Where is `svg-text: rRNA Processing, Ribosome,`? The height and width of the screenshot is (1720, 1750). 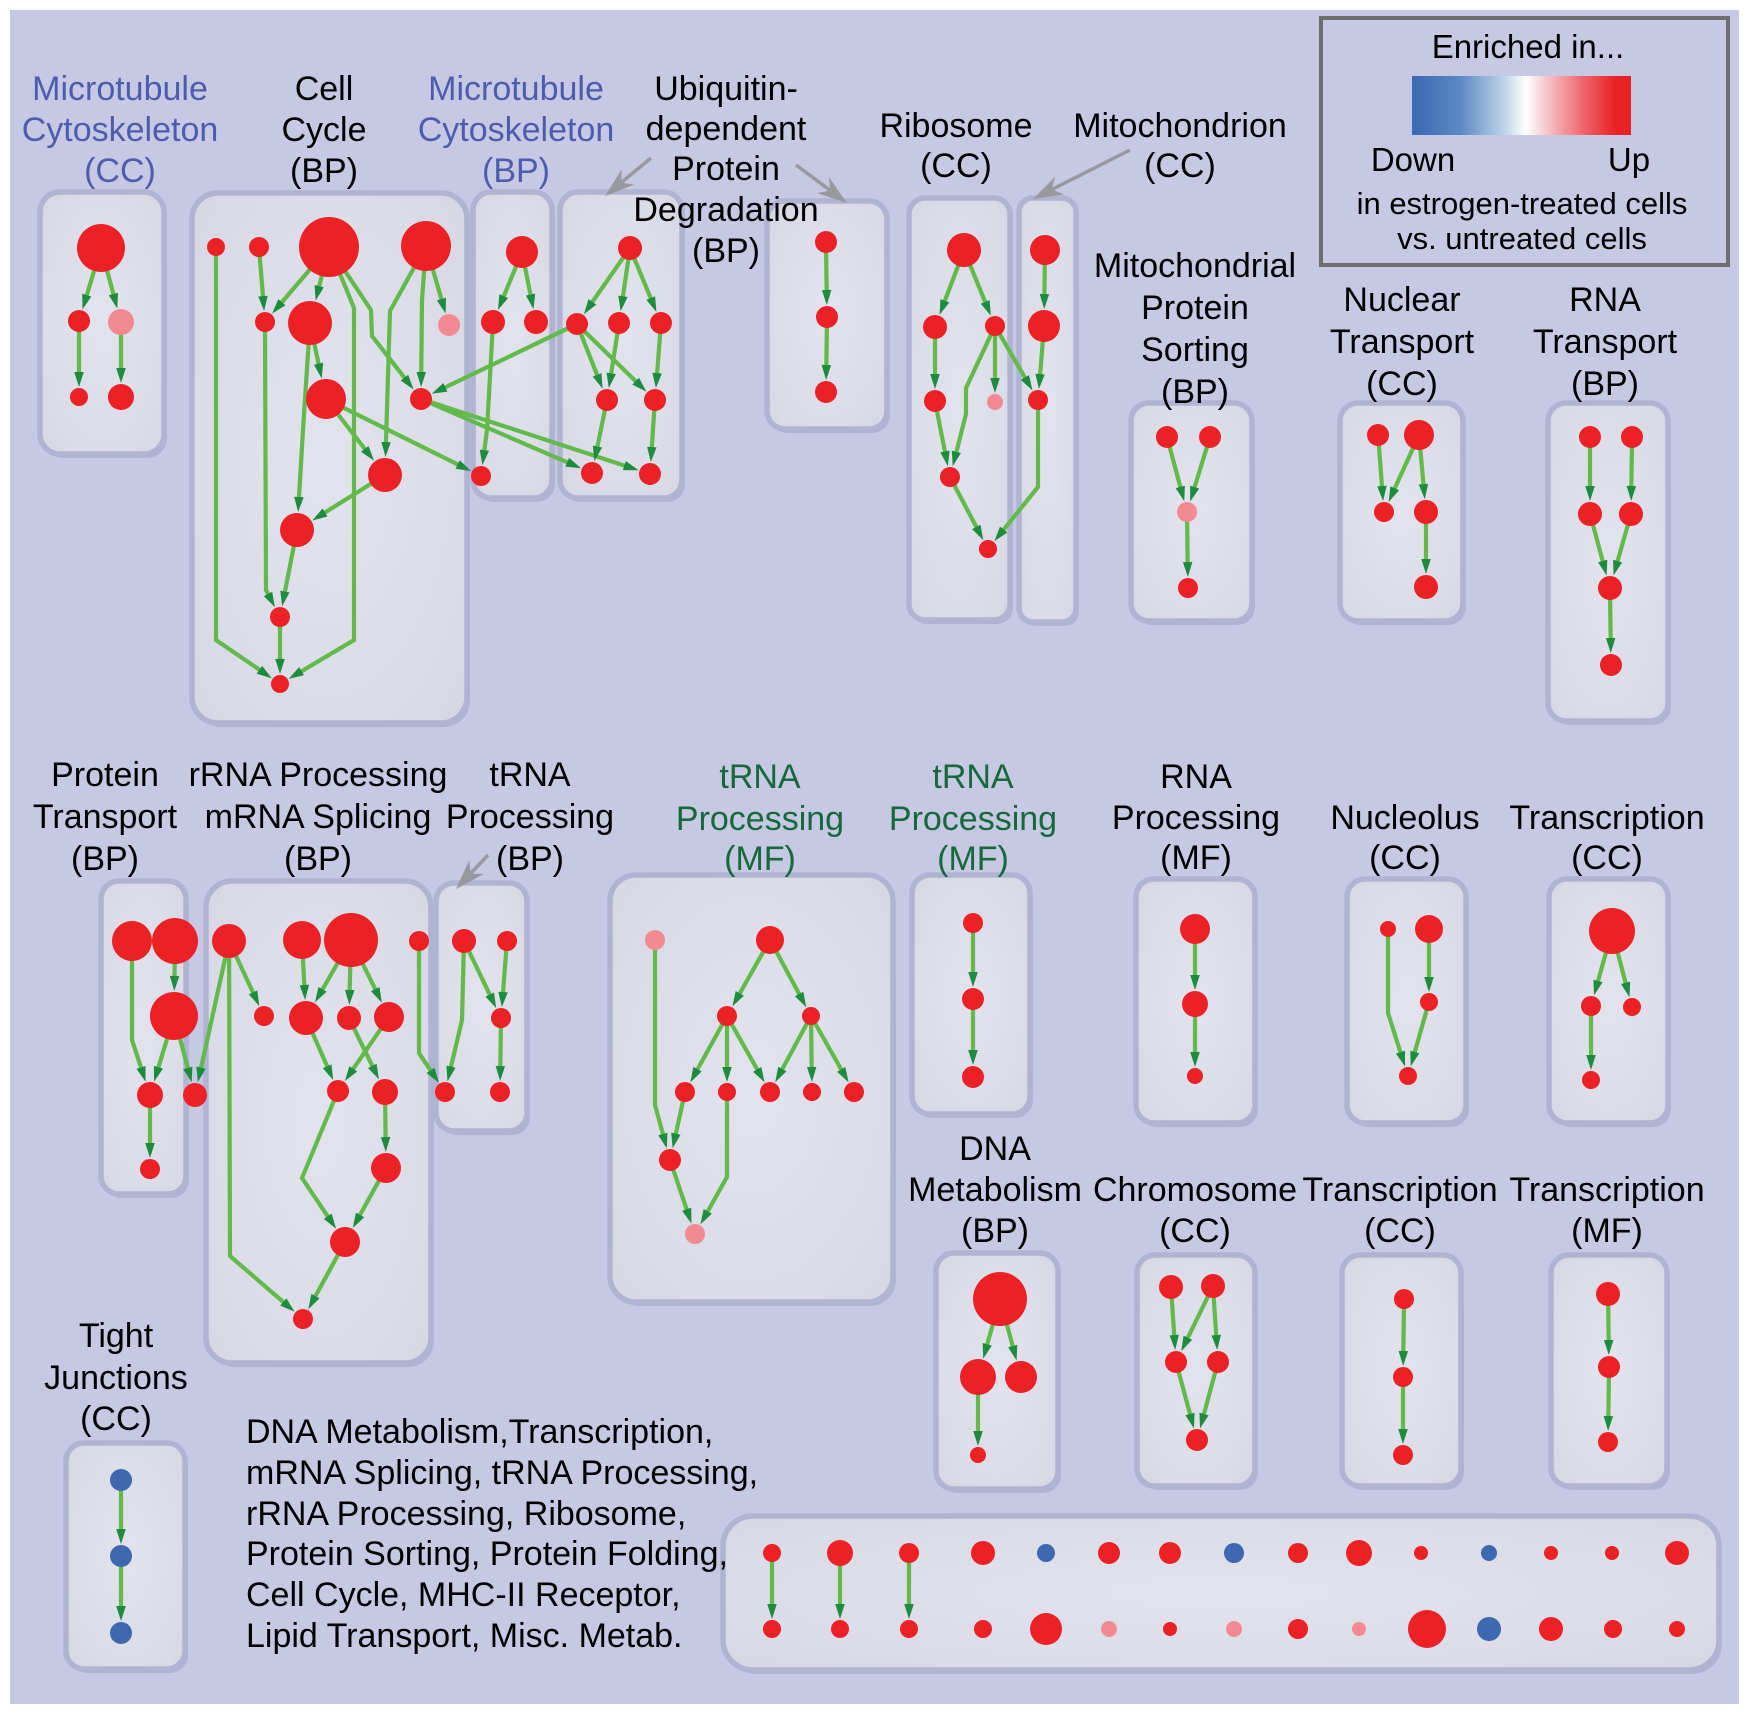
svg-text: rRNA Processing, Ribosome, is located at coordinates (466, 1514).